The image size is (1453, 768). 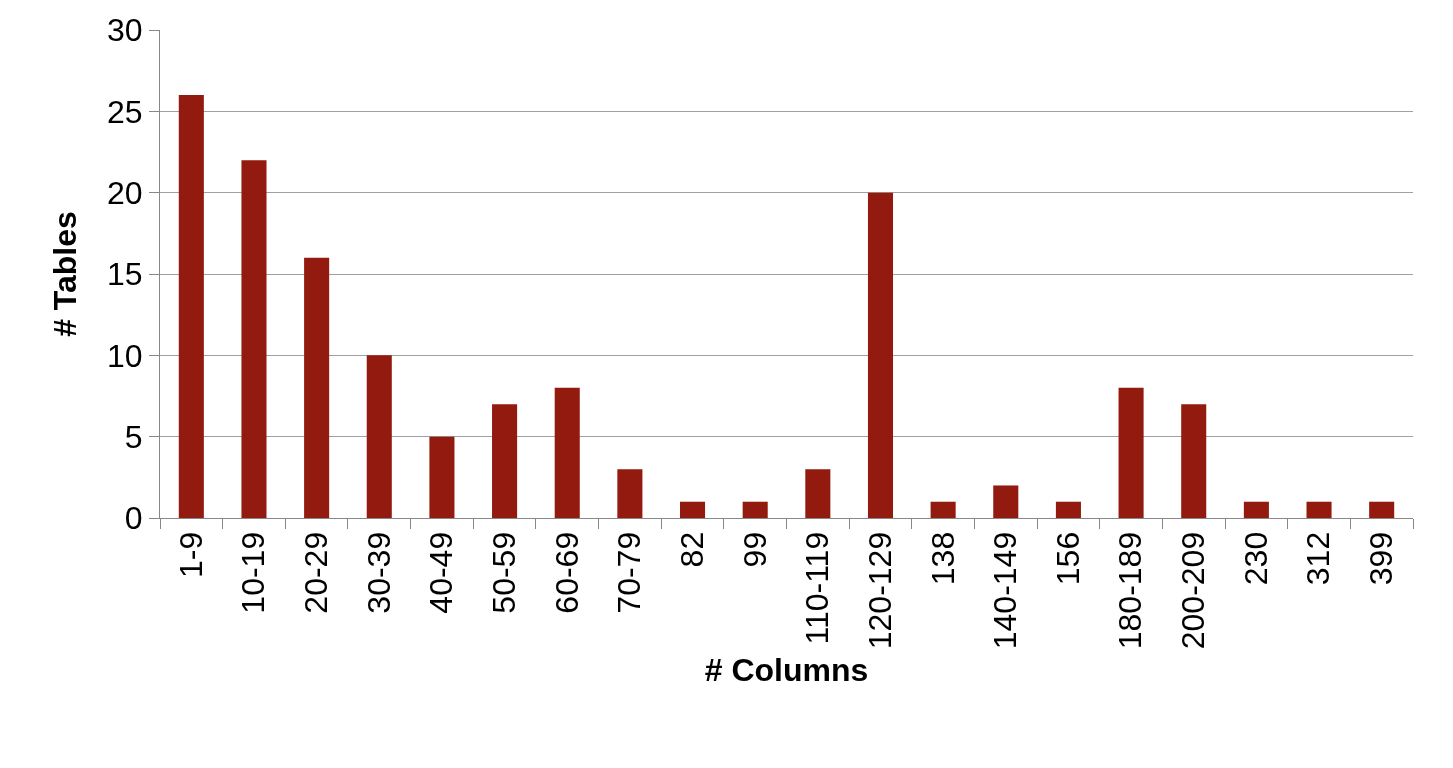 I want to click on y-tick-label: 10, so click(x=125, y=355).